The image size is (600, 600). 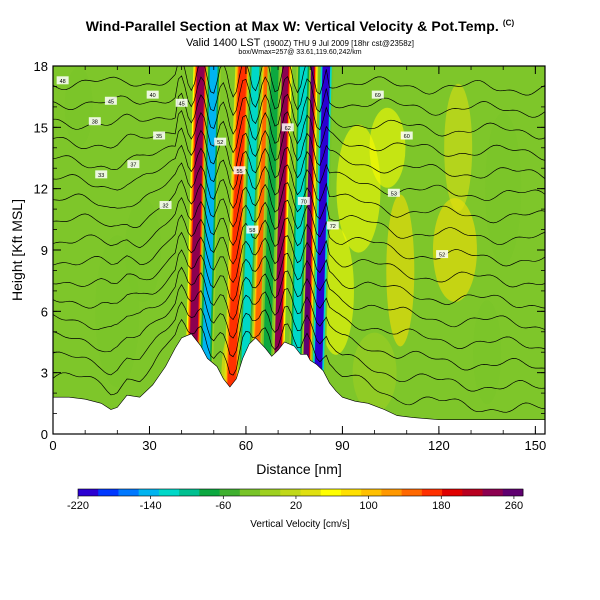 What do you see at coordinates (41, 189) in the screenshot?
I see `y-tick-label: 12` at bounding box center [41, 189].